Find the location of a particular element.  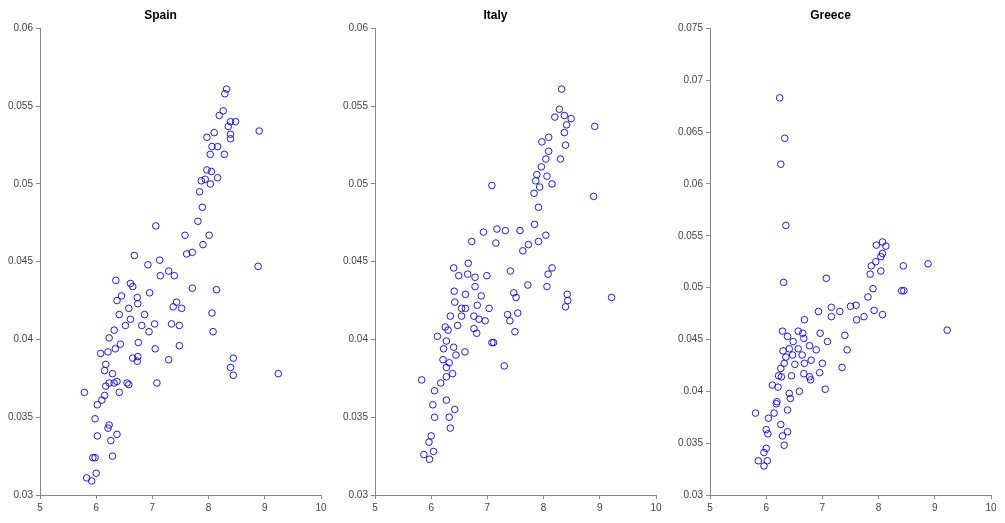

y-tick-label: 0.07 is located at coordinates (693, 79).